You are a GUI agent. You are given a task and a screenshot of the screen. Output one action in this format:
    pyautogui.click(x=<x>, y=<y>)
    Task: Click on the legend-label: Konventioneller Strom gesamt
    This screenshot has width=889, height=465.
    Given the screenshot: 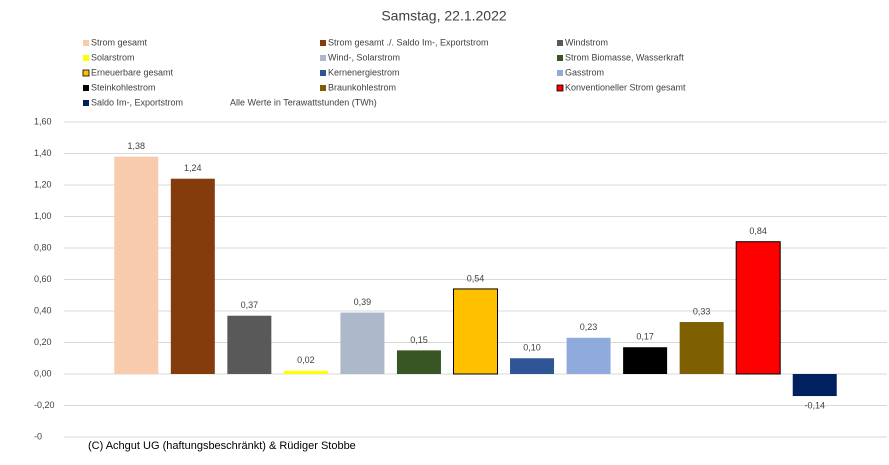 What is the action you would take?
    pyautogui.click(x=625, y=87)
    